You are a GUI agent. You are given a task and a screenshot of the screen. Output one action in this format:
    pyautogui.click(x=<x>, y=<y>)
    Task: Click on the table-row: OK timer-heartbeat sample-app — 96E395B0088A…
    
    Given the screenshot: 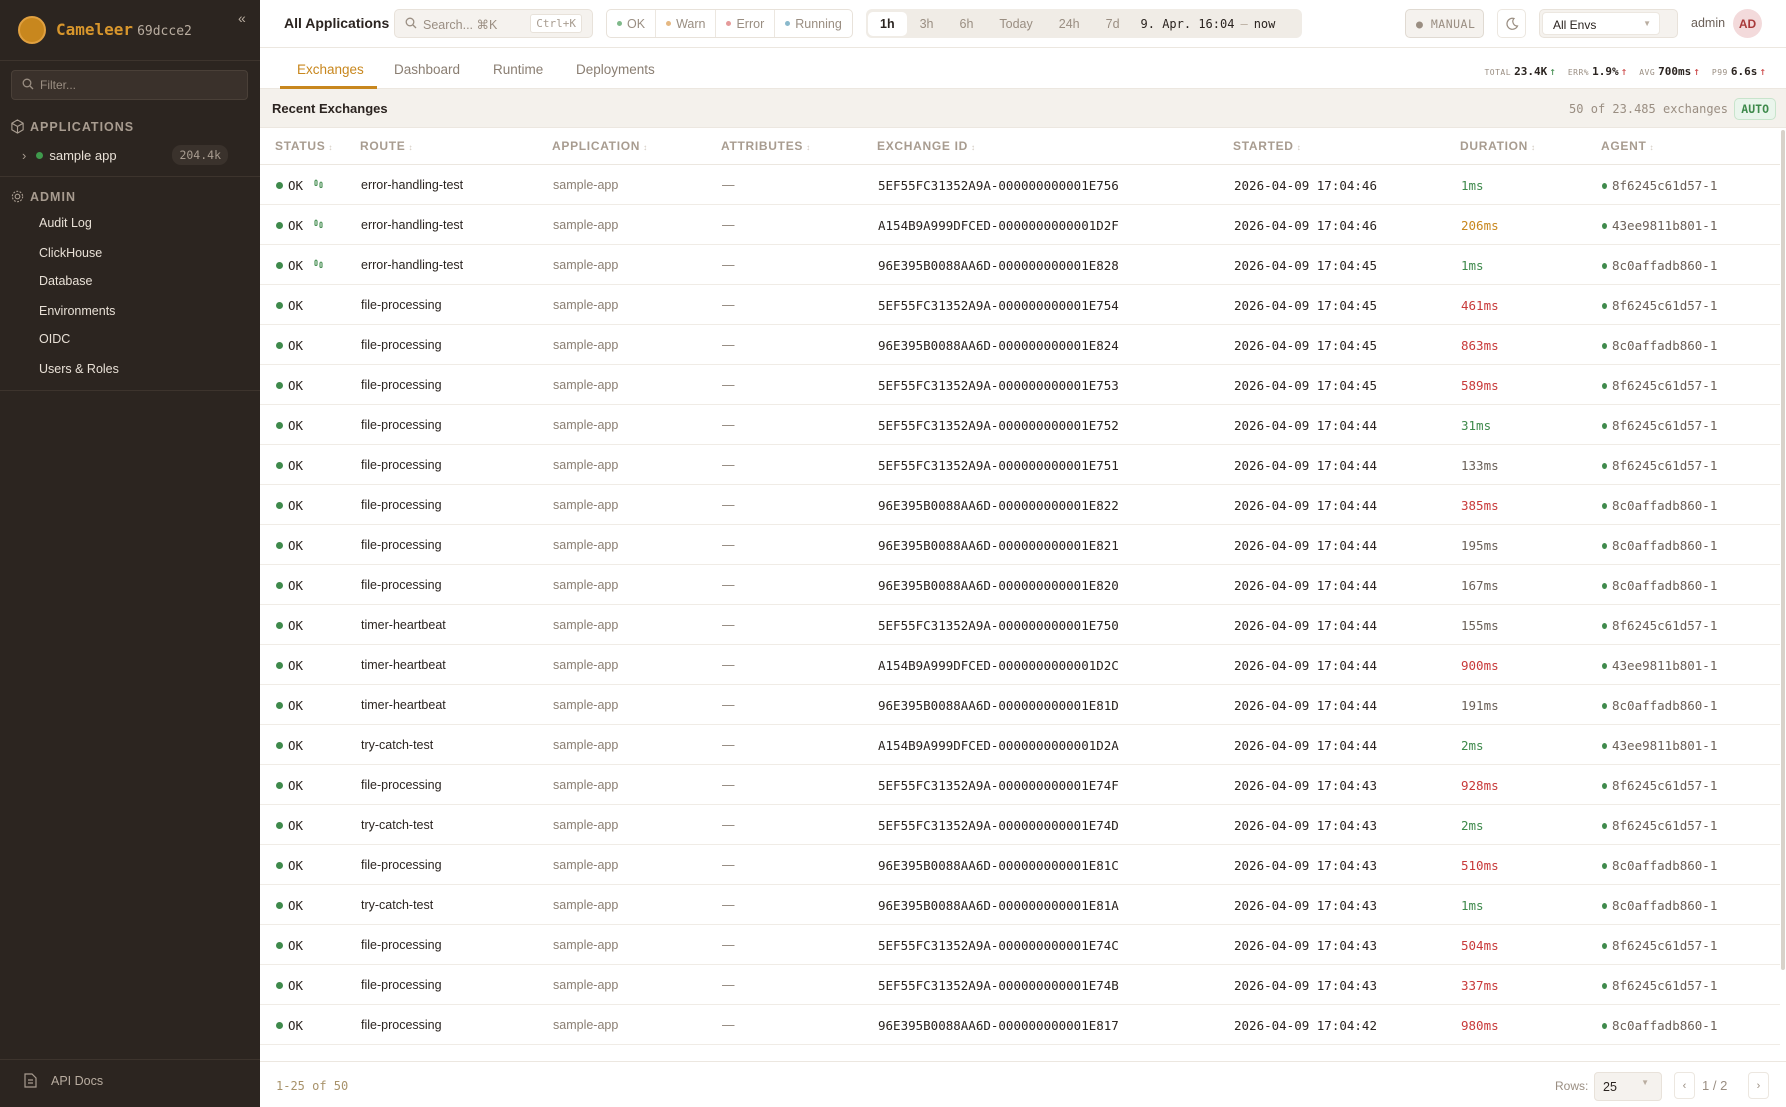 What is the action you would take?
    pyautogui.click(x=1020, y=705)
    